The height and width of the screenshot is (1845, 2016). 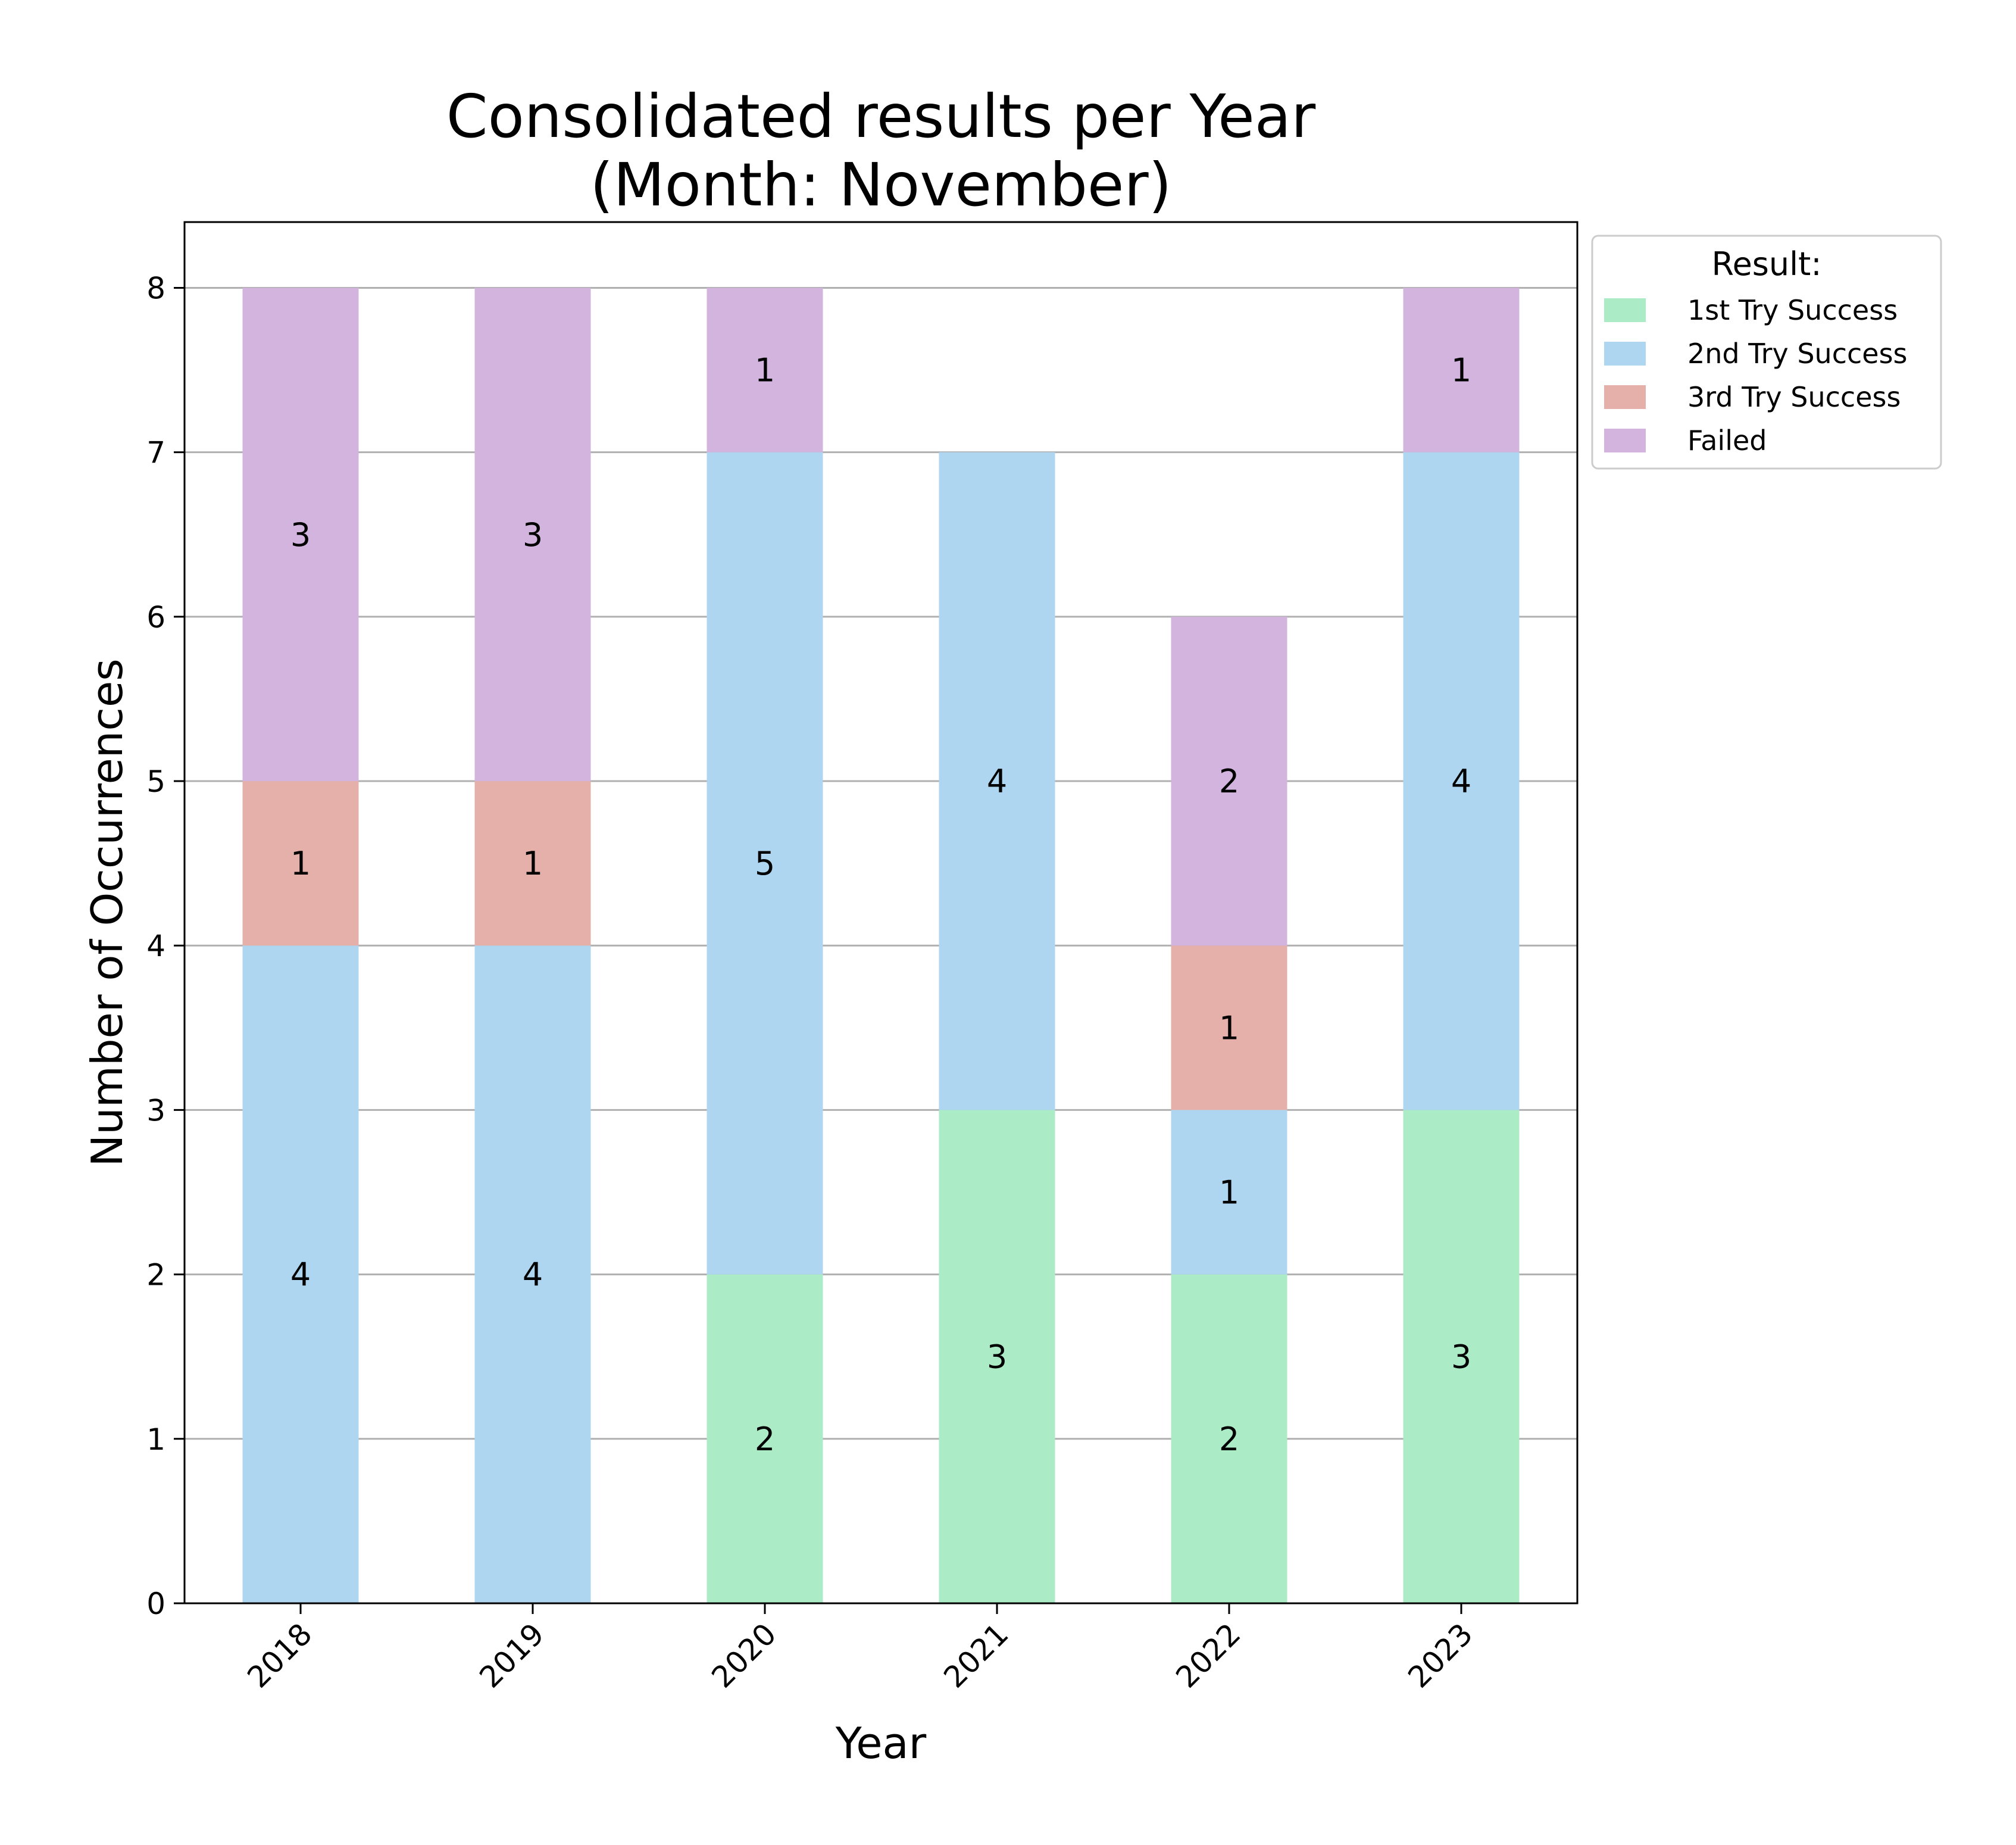 What do you see at coordinates (155, 288) in the screenshot?
I see `y-tick-label: 8` at bounding box center [155, 288].